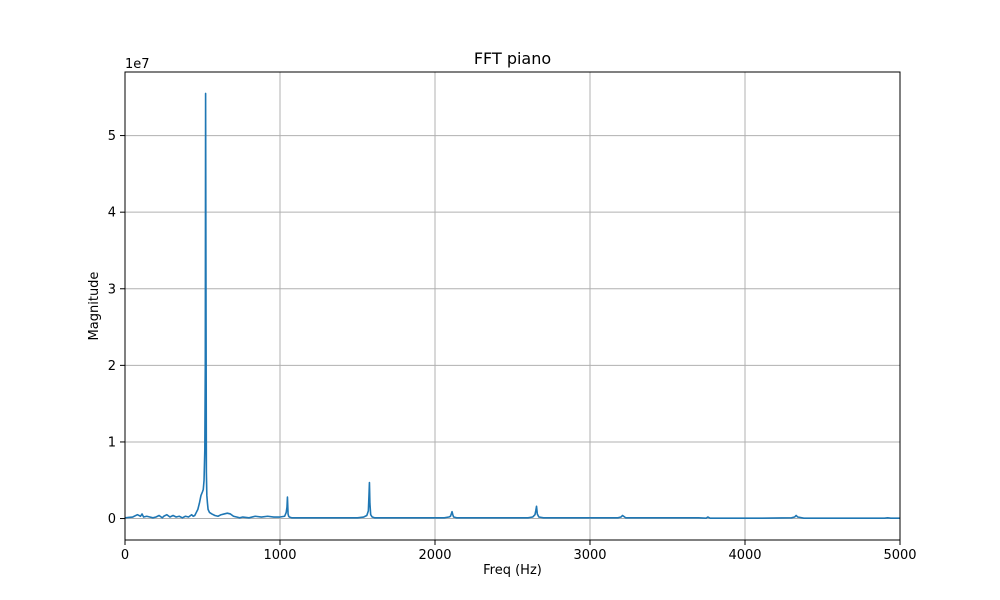  What do you see at coordinates (112, 519) in the screenshot?
I see `y-tick-label: 0` at bounding box center [112, 519].